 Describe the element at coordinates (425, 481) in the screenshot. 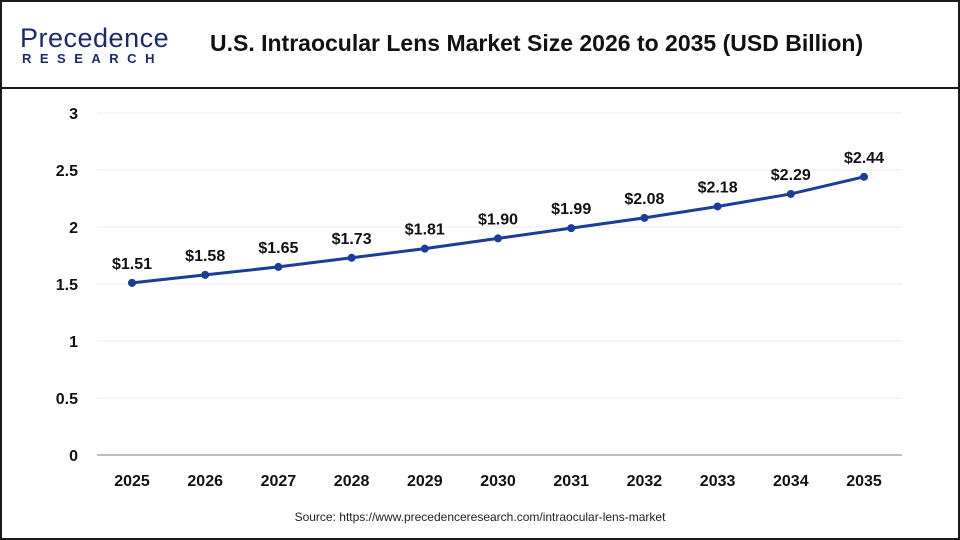

I see `x-tick-label: 2029` at that location.